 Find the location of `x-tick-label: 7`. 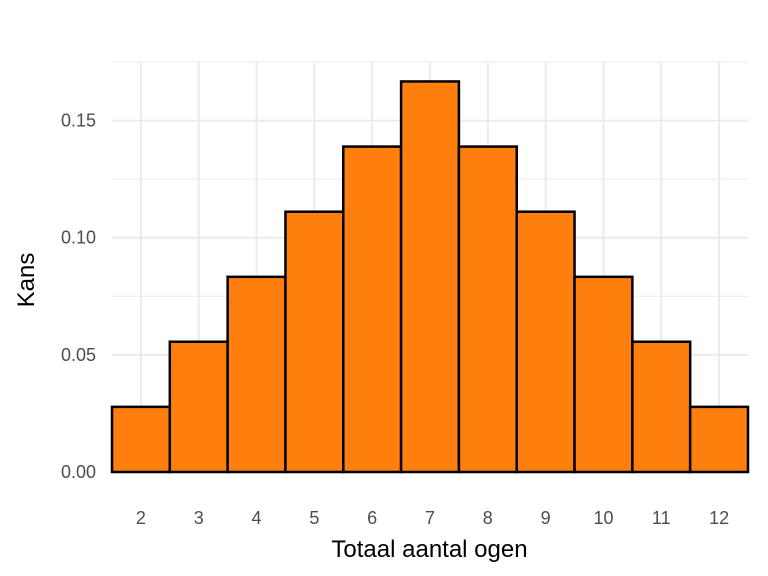

x-tick-label: 7 is located at coordinates (430, 518).